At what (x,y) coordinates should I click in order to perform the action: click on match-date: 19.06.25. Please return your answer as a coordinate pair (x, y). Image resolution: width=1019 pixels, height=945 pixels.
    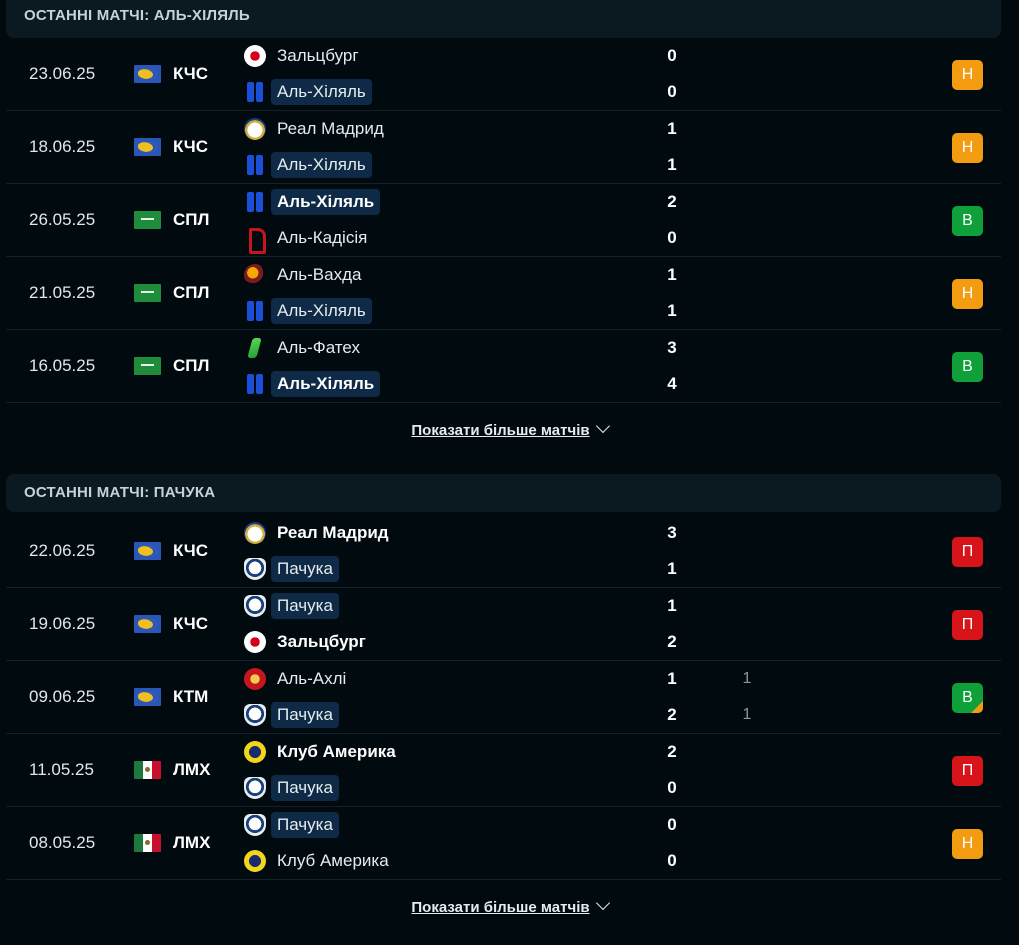
    Looking at the image, I should click on (62, 623).